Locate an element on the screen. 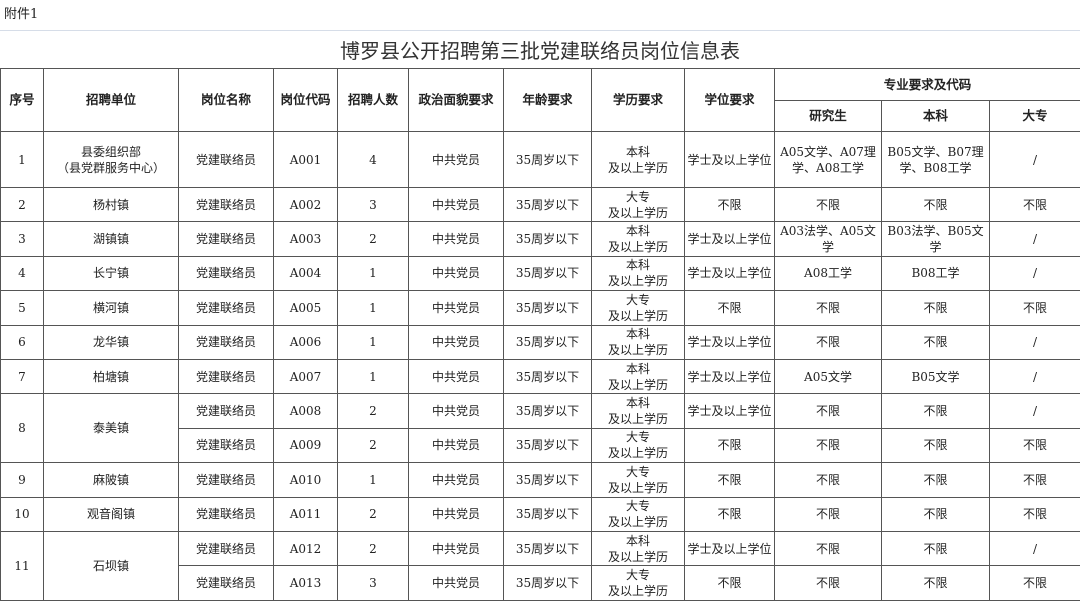 This screenshot has height=601, width=1080. header-unit: 招聘单位 is located at coordinates (111, 100).